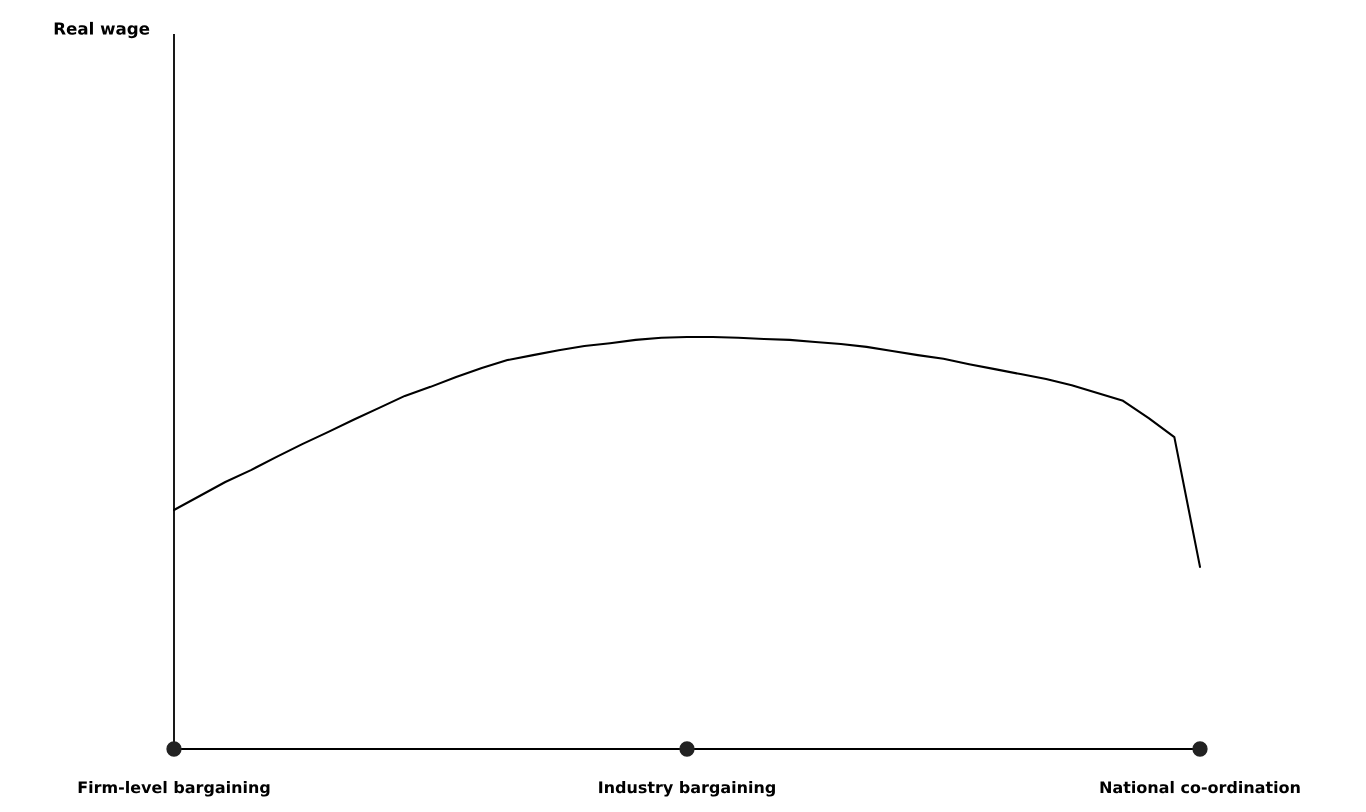  Describe the element at coordinates (102, 30) in the screenshot. I see `text: Real wage` at that location.